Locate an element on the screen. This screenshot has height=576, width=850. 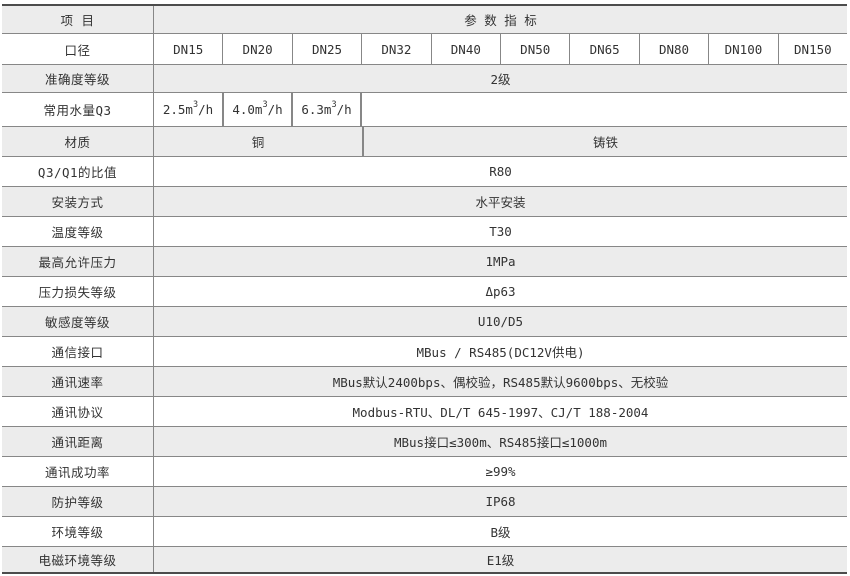
material-row: 材质 铜 铸铁 is located at coordinates (424, 141).